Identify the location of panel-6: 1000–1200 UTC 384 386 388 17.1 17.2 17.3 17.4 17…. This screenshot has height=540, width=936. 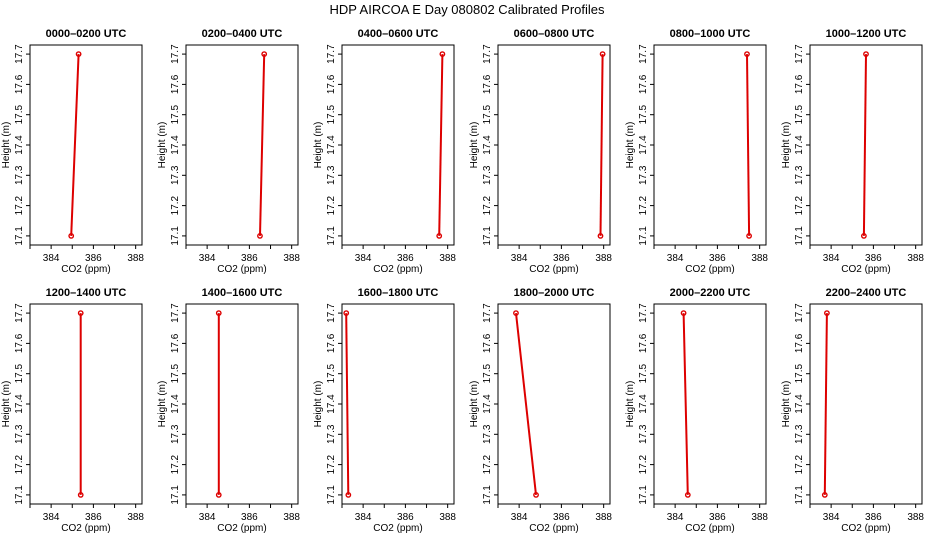
(852, 151).